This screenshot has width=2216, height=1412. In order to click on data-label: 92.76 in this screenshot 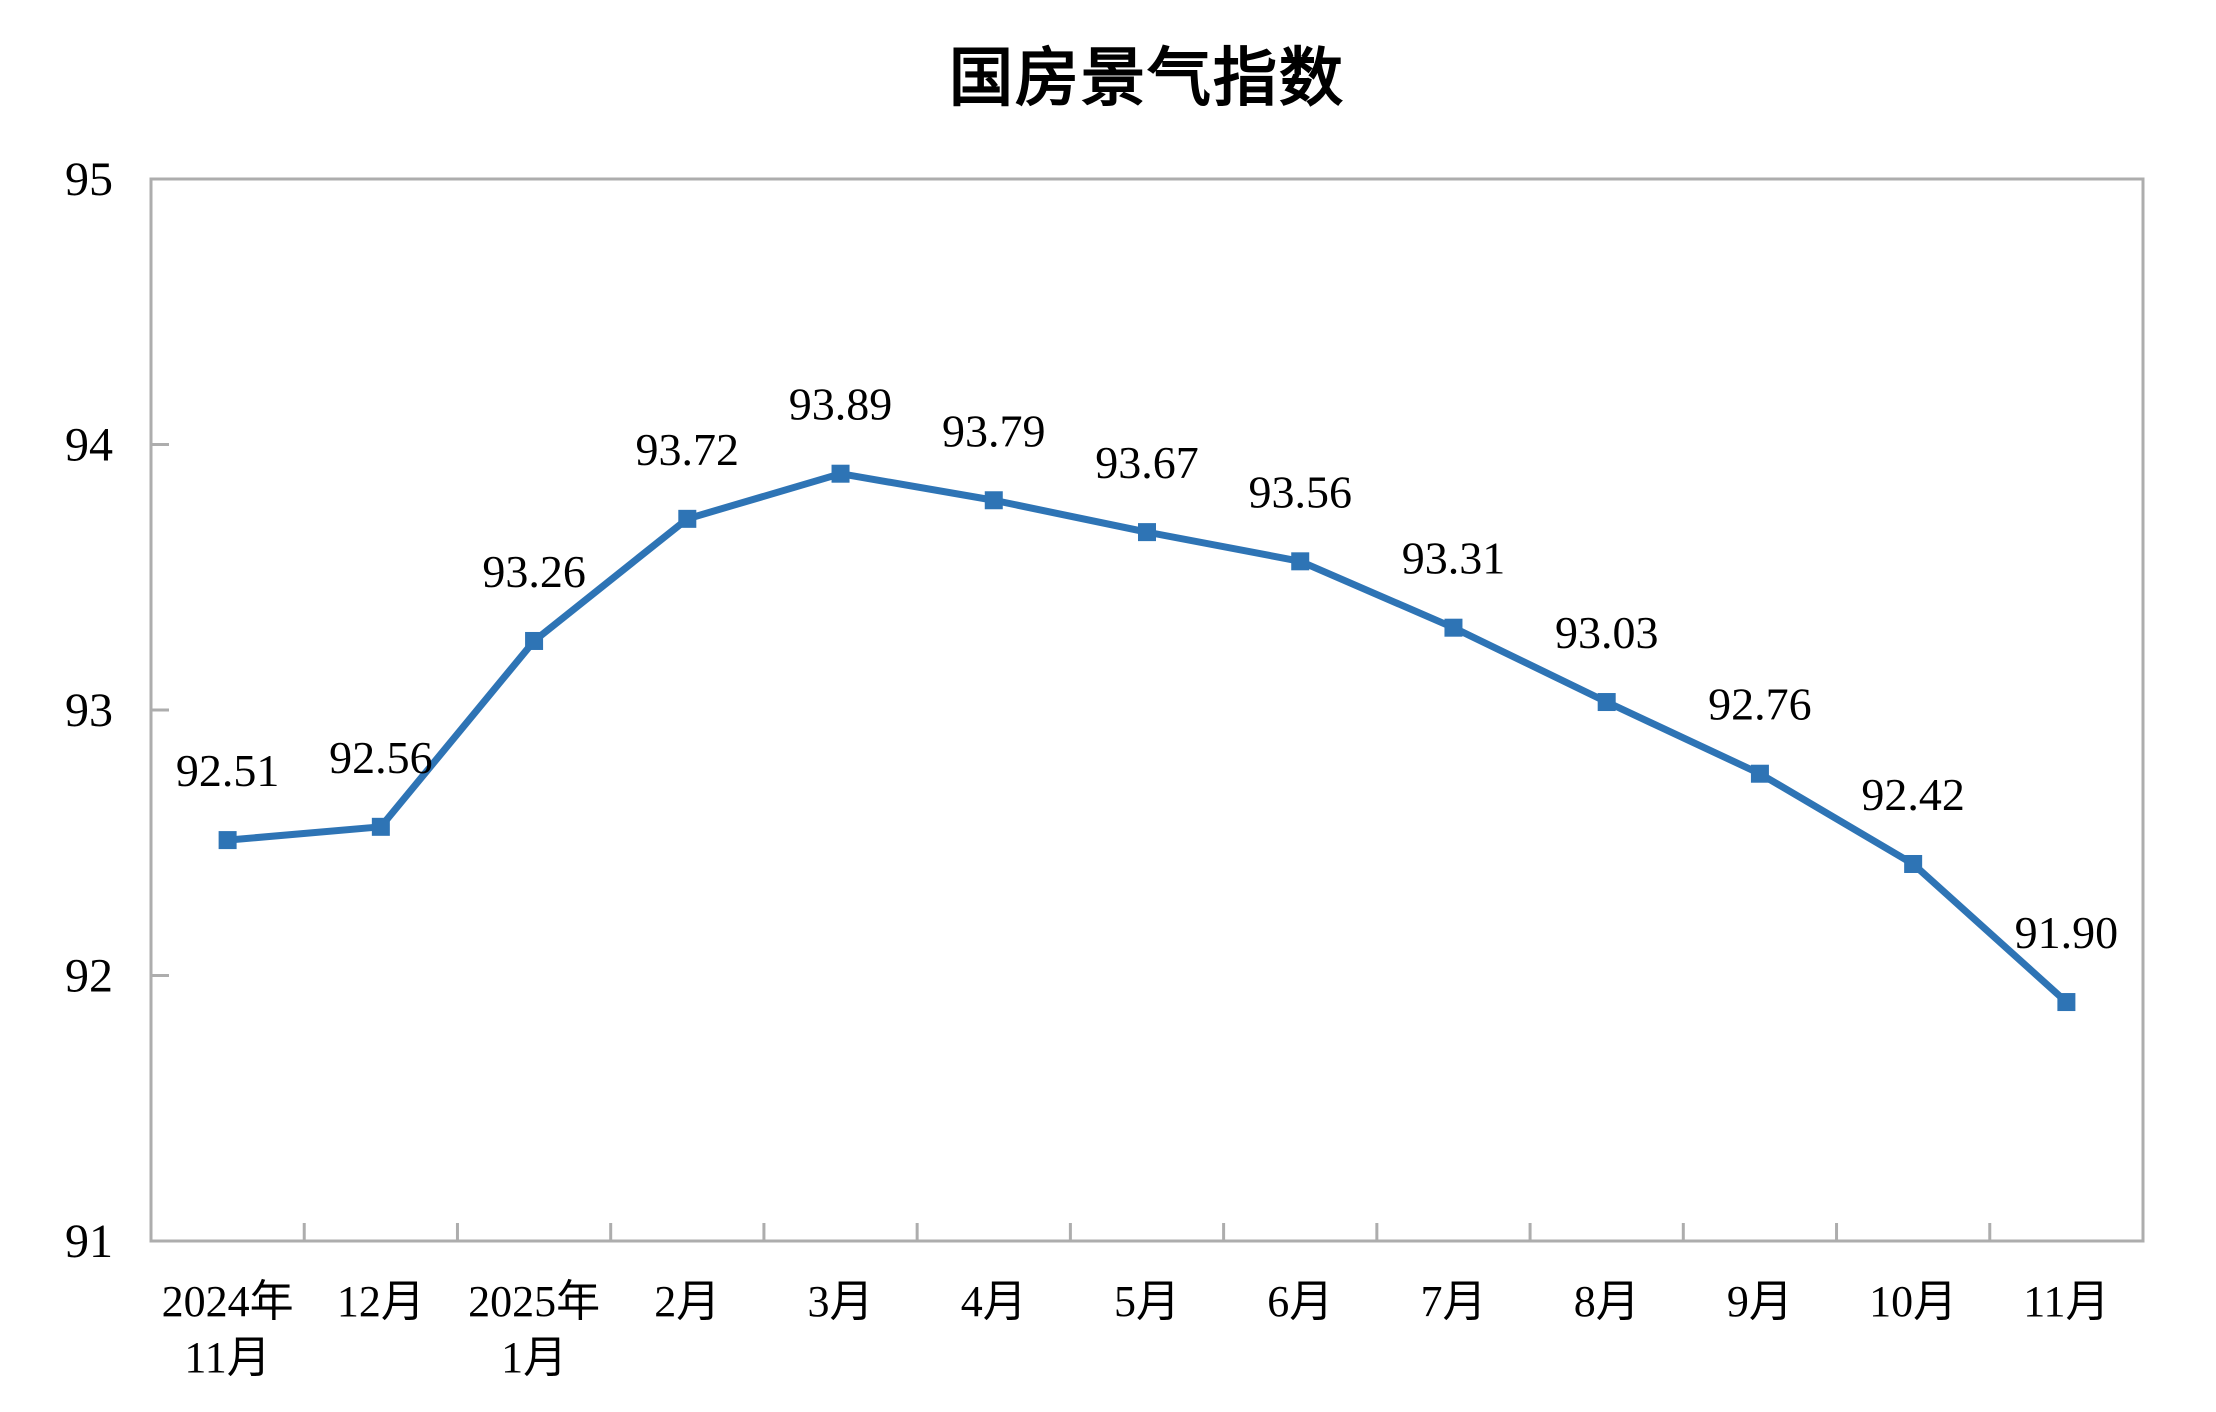, I will do `click(1760, 704)`.